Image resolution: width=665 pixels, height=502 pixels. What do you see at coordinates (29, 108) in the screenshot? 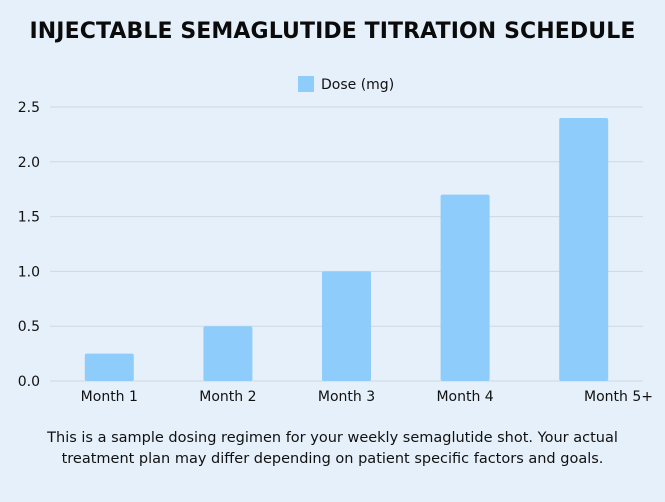
I see `y-tick-label: 2.5` at bounding box center [29, 108].